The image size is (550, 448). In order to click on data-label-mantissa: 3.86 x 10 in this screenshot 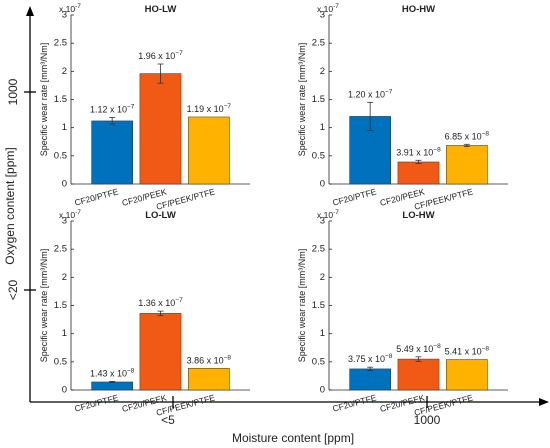, I will do `click(205, 360)`.